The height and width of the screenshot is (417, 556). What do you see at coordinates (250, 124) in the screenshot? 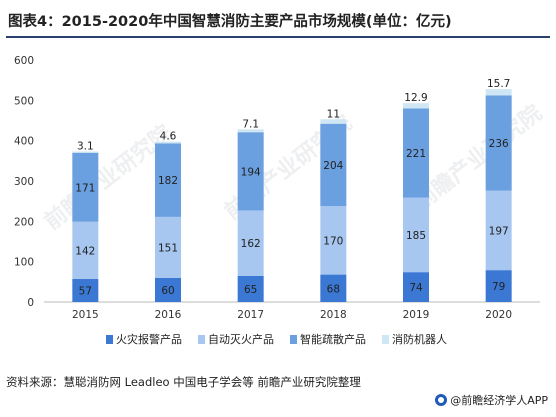
I see `data-label: 7.1` at bounding box center [250, 124].